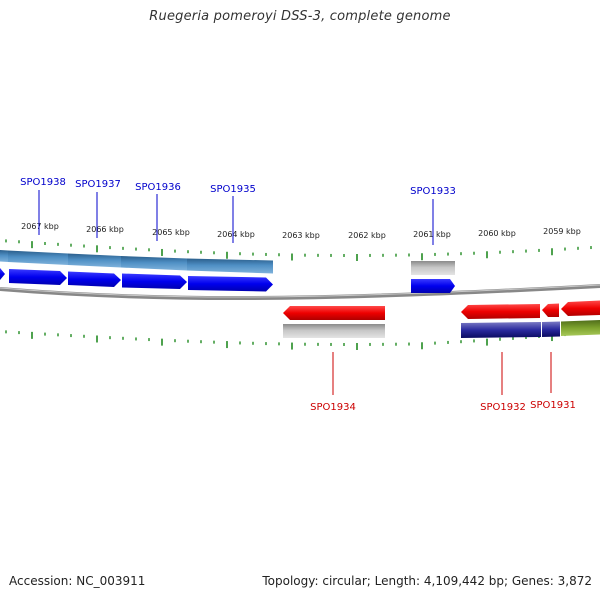 This screenshot has width=600, height=600. What do you see at coordinates (562, 231) in the screenshot?
I see `tick-label: 2059 kbp` at bounding box center [562, 231].